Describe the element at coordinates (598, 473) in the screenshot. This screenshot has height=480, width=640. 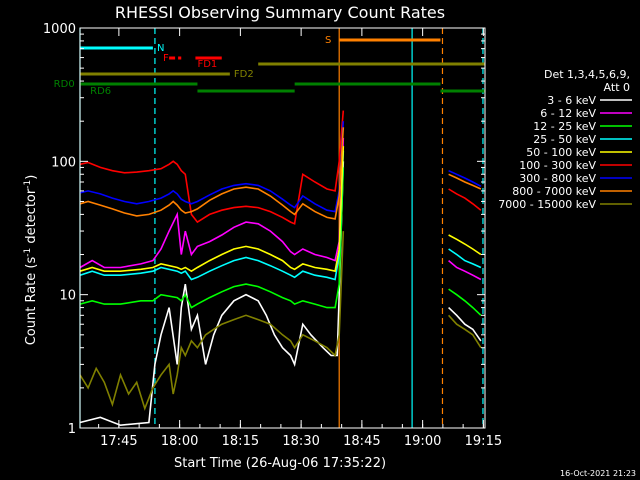
I see `timestamp: 16-Oct-2021 21:23` at that location.